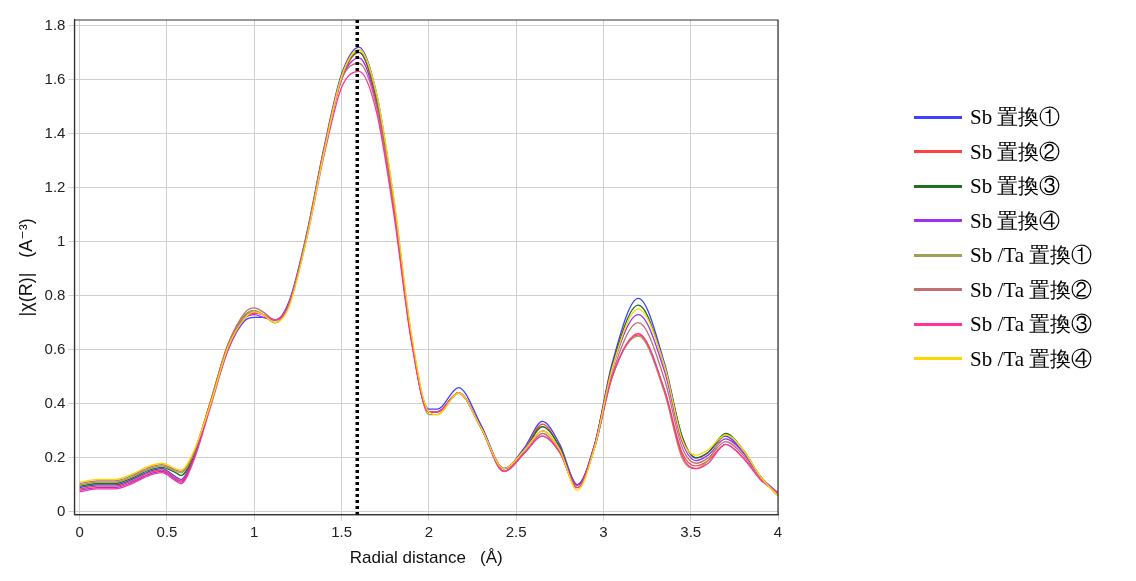 The width and height of the screenshot is (1136, 581). I want to click on x-tick-label: 1, so click(254, 531).